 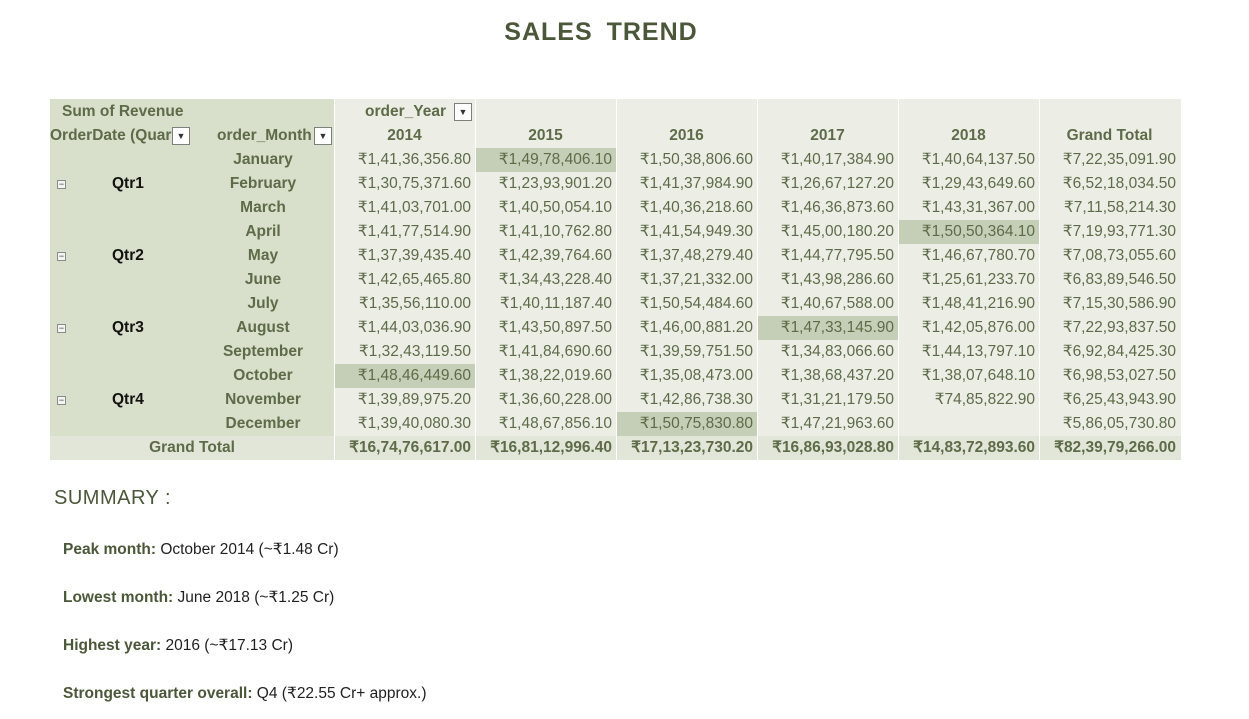 I want to click on revenue-cell: ₹1,41,54,949.30, so click(x=696, y=231).